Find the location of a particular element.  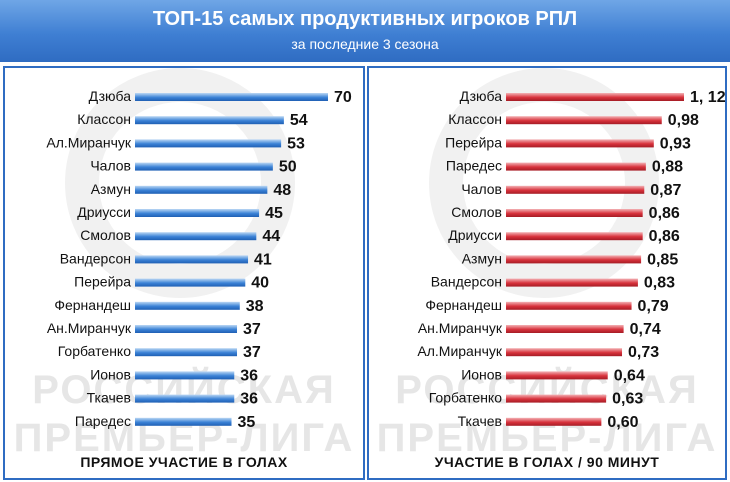

right-chart-footer: УЧАСТИЕ В ГОЛАХ / 90 МИНУТ is located at coordinates (547, 462).